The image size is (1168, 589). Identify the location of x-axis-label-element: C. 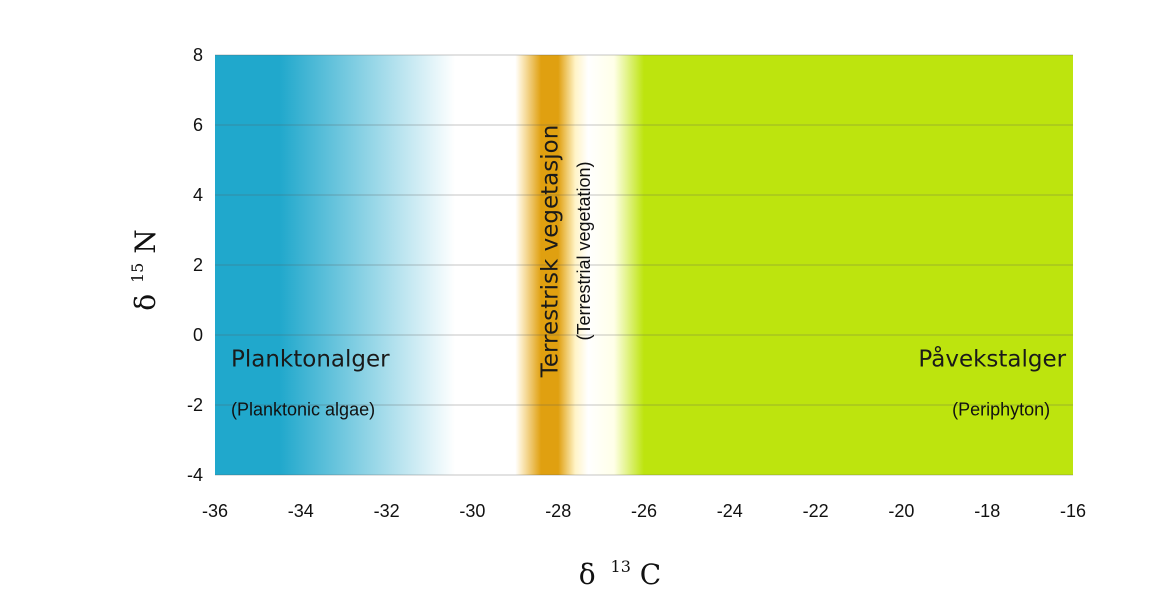
(650, 573).